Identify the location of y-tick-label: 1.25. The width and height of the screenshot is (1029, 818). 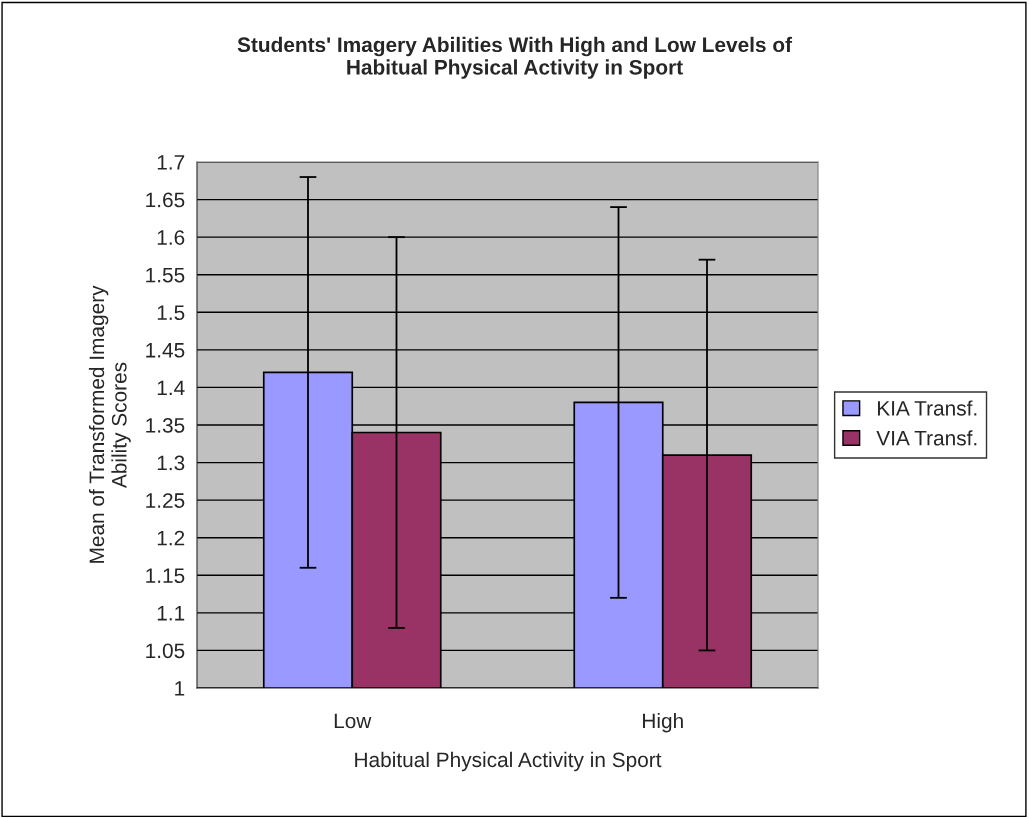
(165, 500).